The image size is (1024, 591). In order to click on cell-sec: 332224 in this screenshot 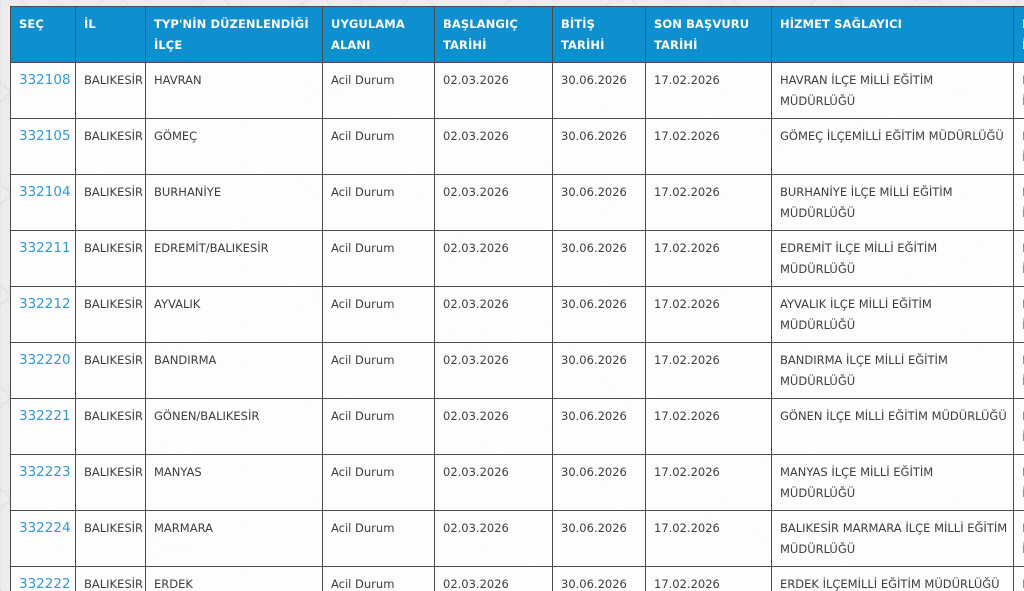, I will do `click(43, 538)`.